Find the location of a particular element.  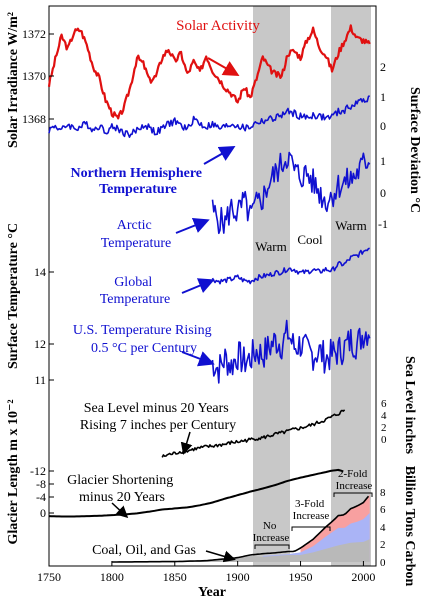

x-axis: 1750 1800 1850 1900 1950 2000 is located at coordinates (206, 572).